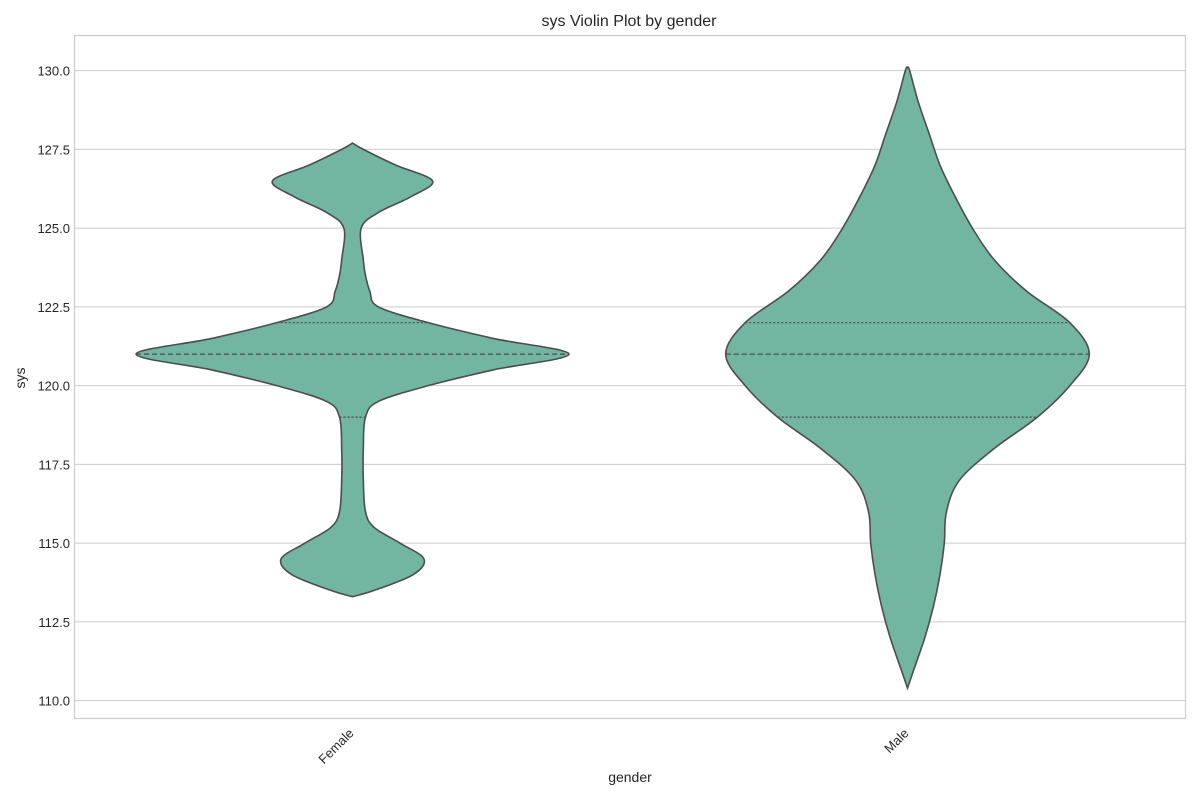 This screenshot has width=1200, height=800. Describe the element at coordinates (630, 777) in the screenshot. I see `x-axis-label: gender` at that location.